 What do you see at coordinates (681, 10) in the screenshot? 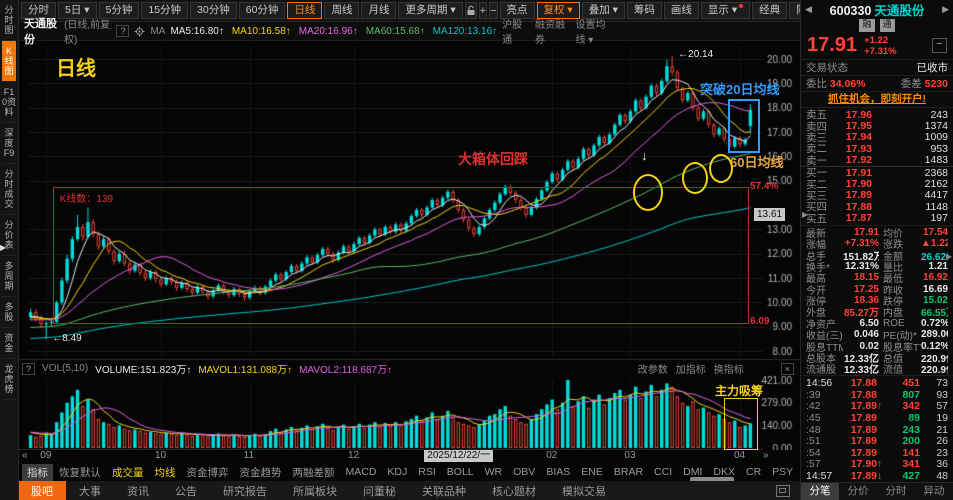
I see `tool-button-4: 画线` at bounding box center [681, 10].